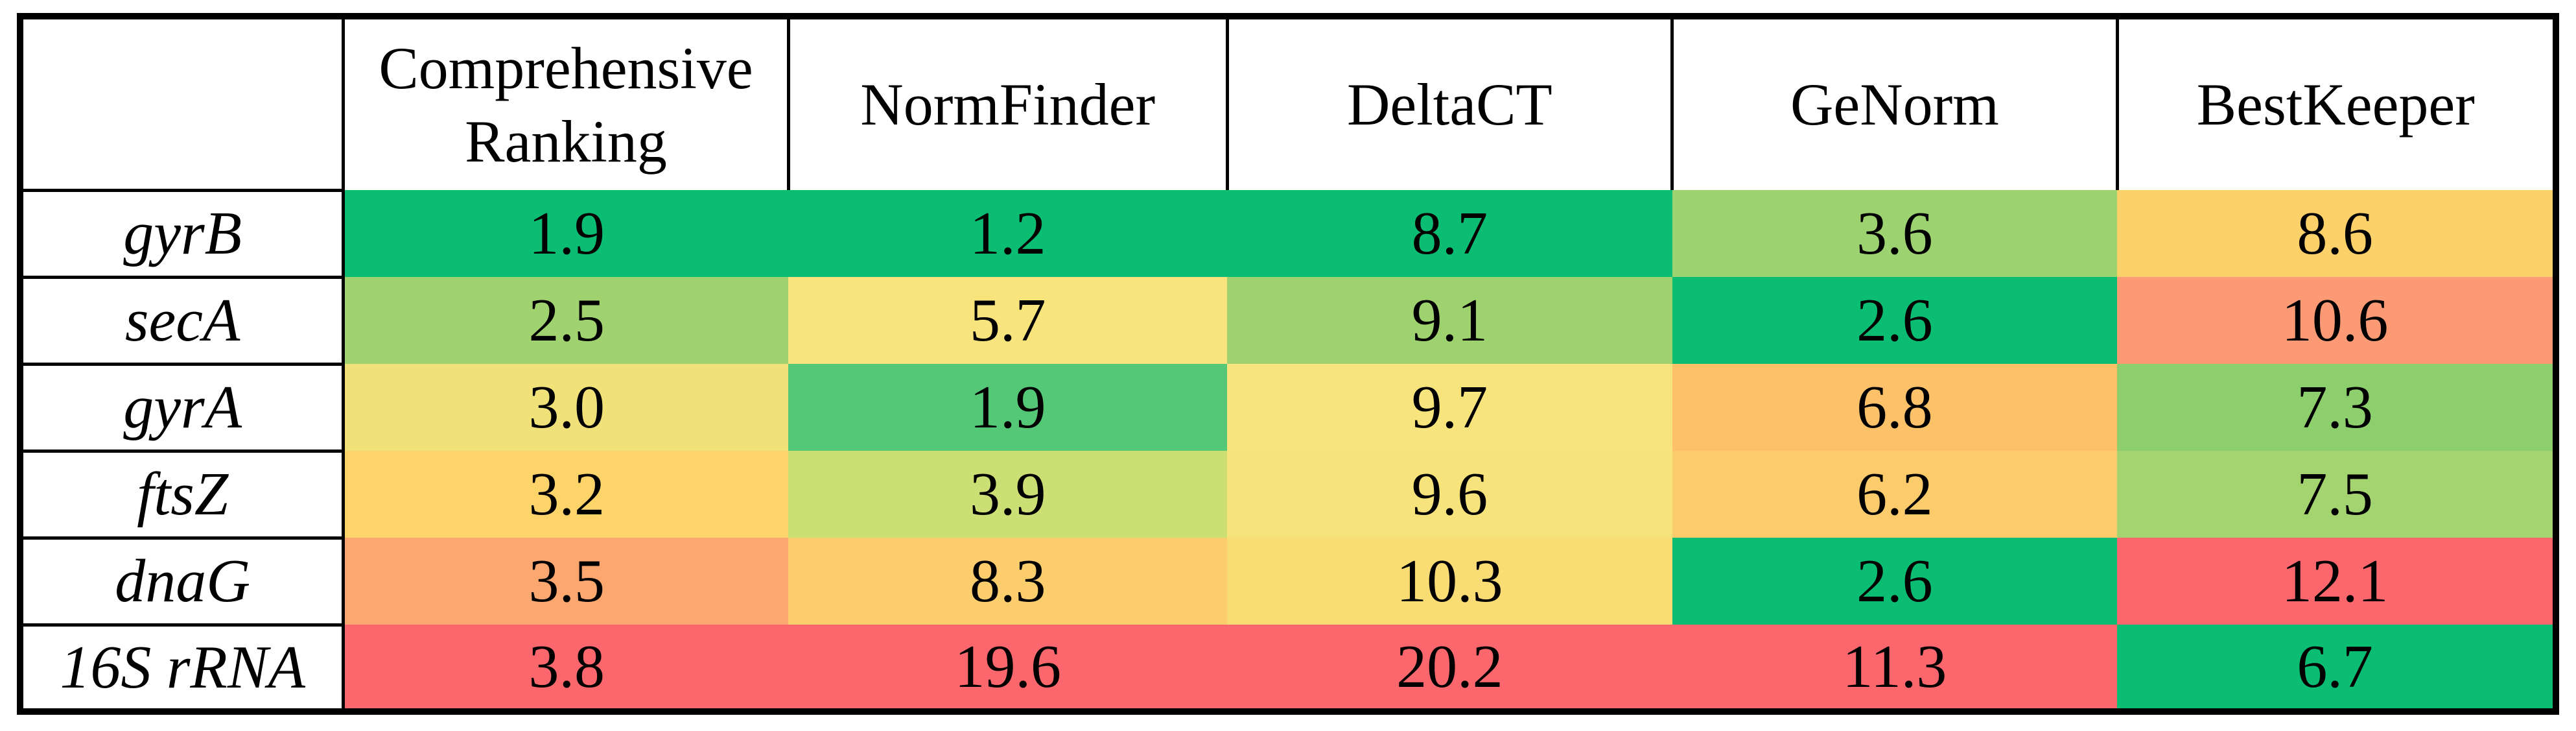 Image resolution: width=2576 pixels, height=731 pixels. I want to click on cell-ftsz-genorm: 6.2, so click(1895, 494).